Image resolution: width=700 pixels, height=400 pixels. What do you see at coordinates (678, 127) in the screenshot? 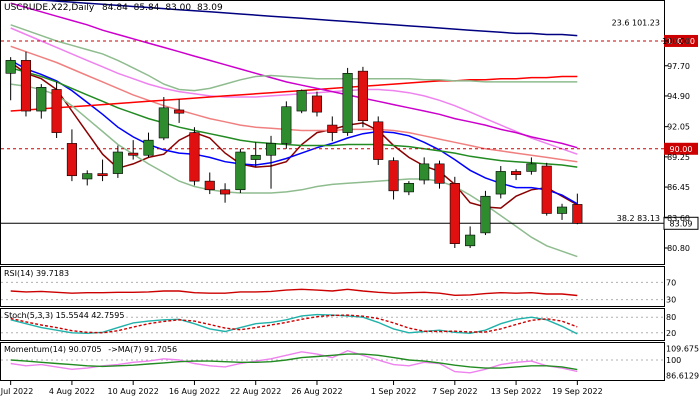
I see `price-tick-label: 92.05` at bounding box center [678, 127].